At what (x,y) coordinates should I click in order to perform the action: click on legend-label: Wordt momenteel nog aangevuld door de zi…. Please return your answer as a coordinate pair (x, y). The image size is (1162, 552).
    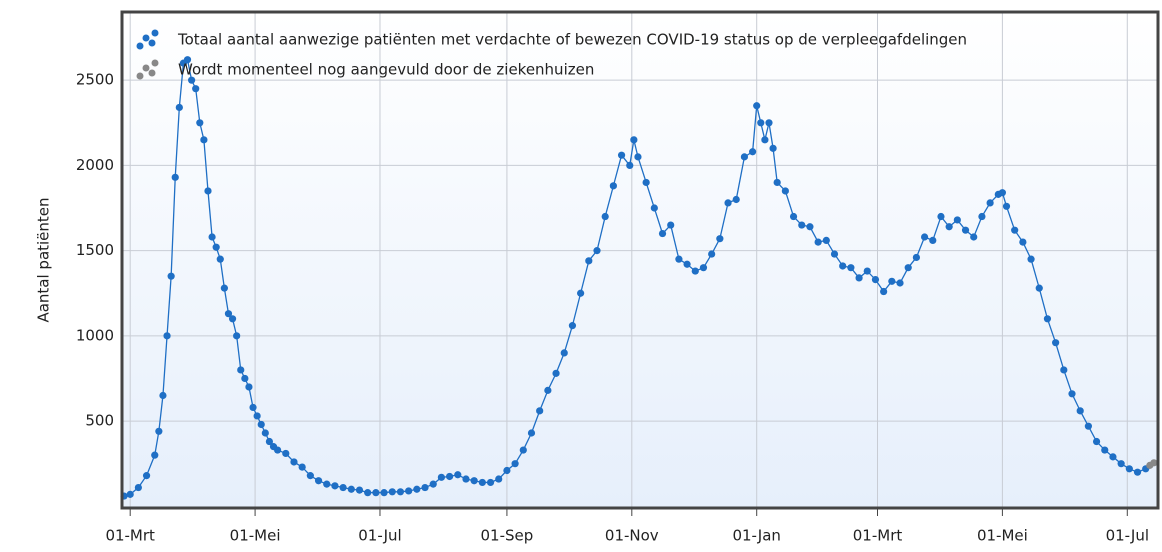
    Looking at the image, I should click on (386, 70).